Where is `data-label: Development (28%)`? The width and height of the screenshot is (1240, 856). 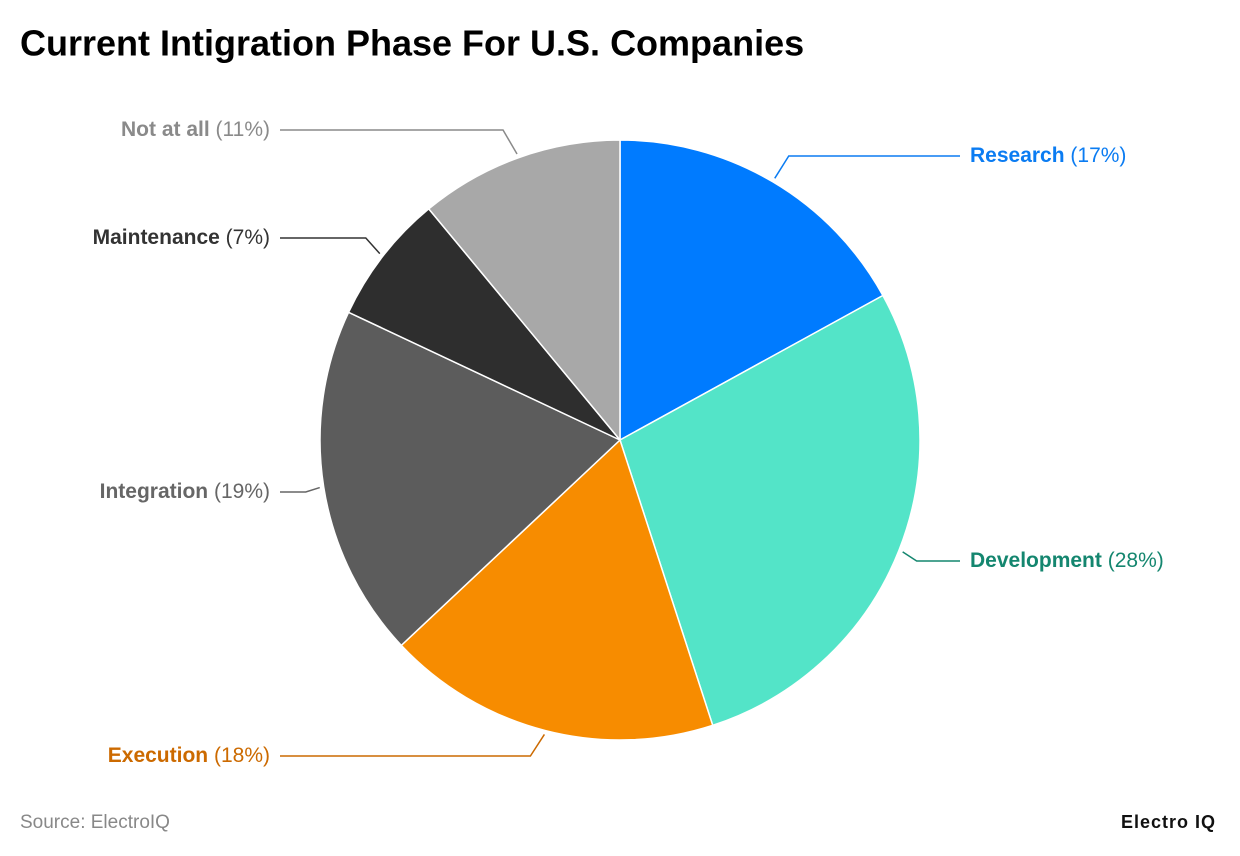 data-label: Development (28%) is located at coordinates (1067, 560).